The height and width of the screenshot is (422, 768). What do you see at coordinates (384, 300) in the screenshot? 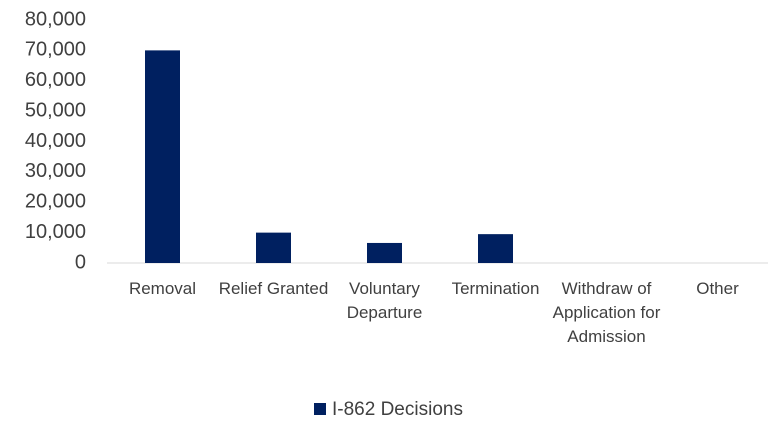
I see `x-tick-label: Voluntary Departure` at bounding box center [384, 300].